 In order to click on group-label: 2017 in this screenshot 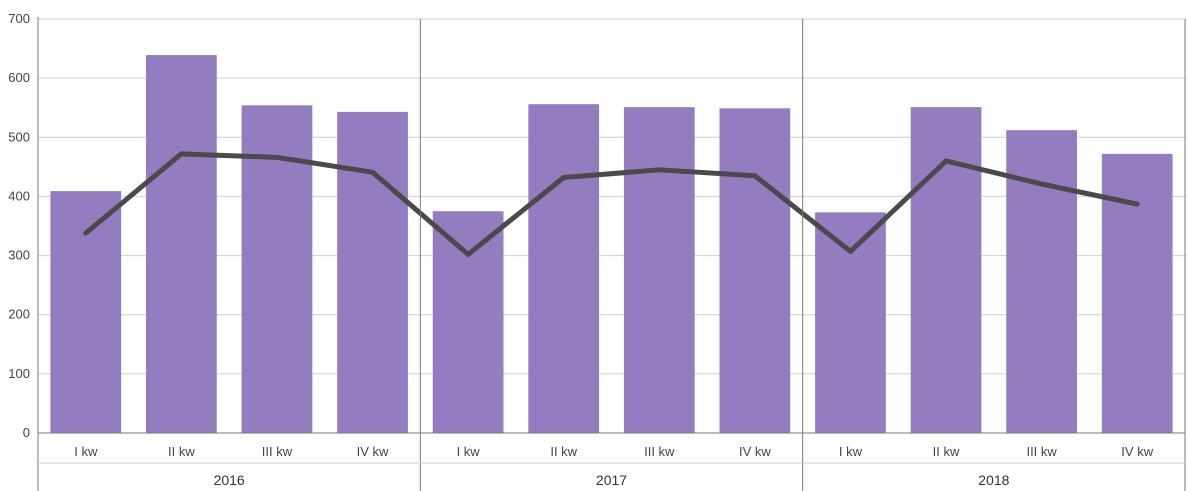, I will do `click(611, 480)`.